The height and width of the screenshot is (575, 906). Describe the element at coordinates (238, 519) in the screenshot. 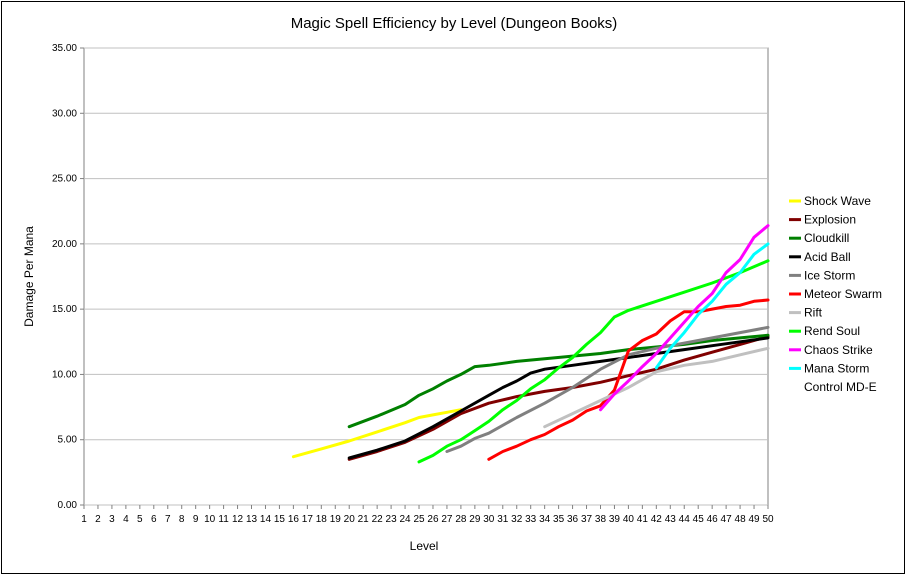

I see `x-tick-label: 12` at that location.